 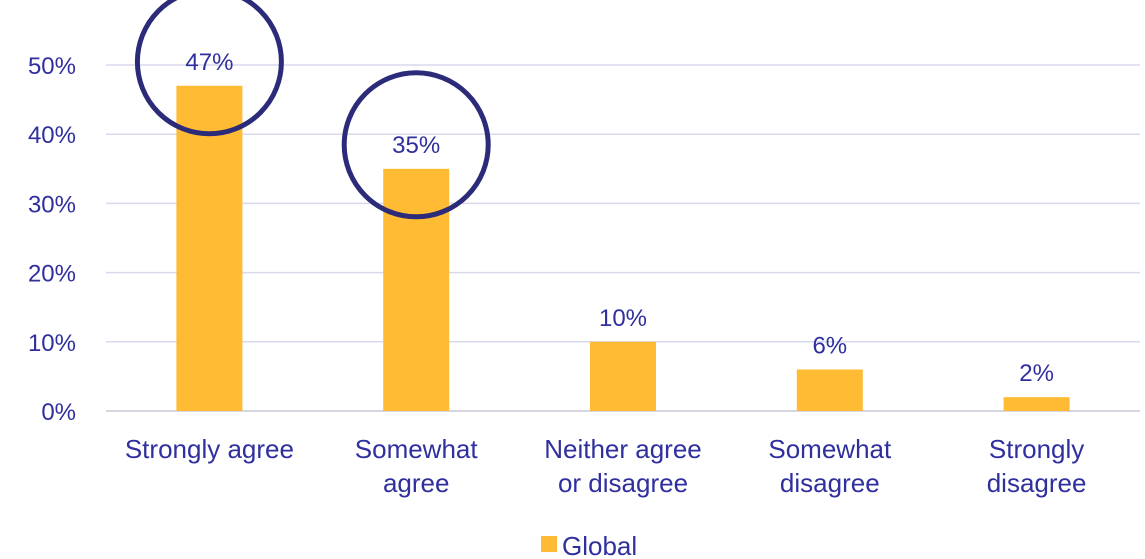 What do you see at coordinates (52, 239) in the screenshot?
I see `y-axis-ticks: 0% 10% 20% 30% 40% 50%` at bounding box center [52, 239].